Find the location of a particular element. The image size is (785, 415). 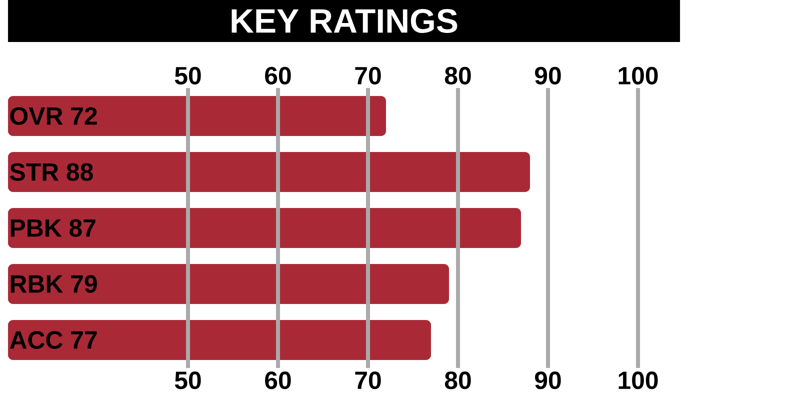

x2-tick-label: 80 is located at coordinates (457, 381).